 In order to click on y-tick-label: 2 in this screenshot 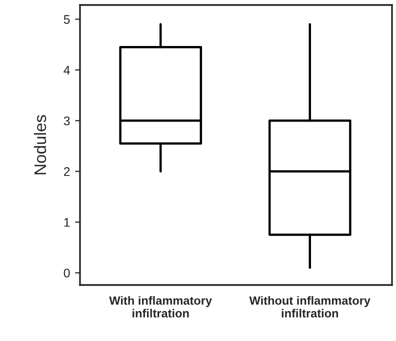, I will do `click(67, 171)`.